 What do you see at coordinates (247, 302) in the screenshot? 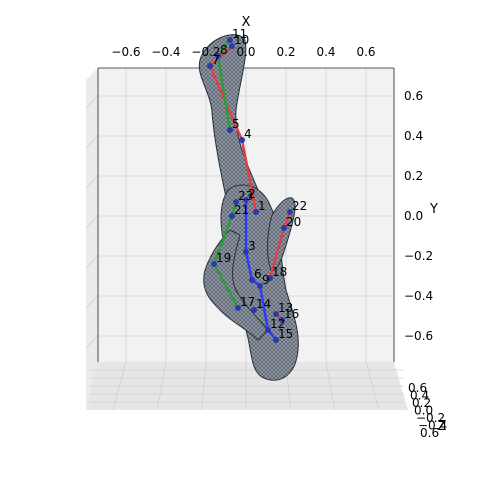
I see `joint-label-17: 17` at bounding box center [247, 302].